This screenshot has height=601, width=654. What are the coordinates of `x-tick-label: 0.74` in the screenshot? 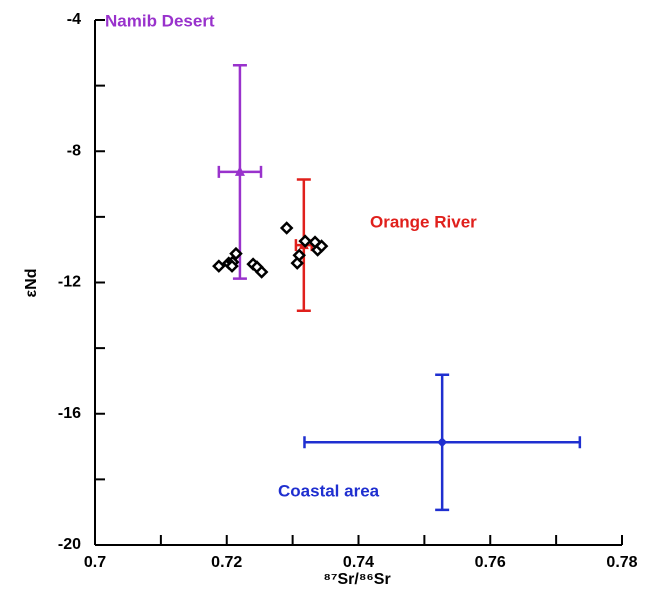 It's located at (358, 562).